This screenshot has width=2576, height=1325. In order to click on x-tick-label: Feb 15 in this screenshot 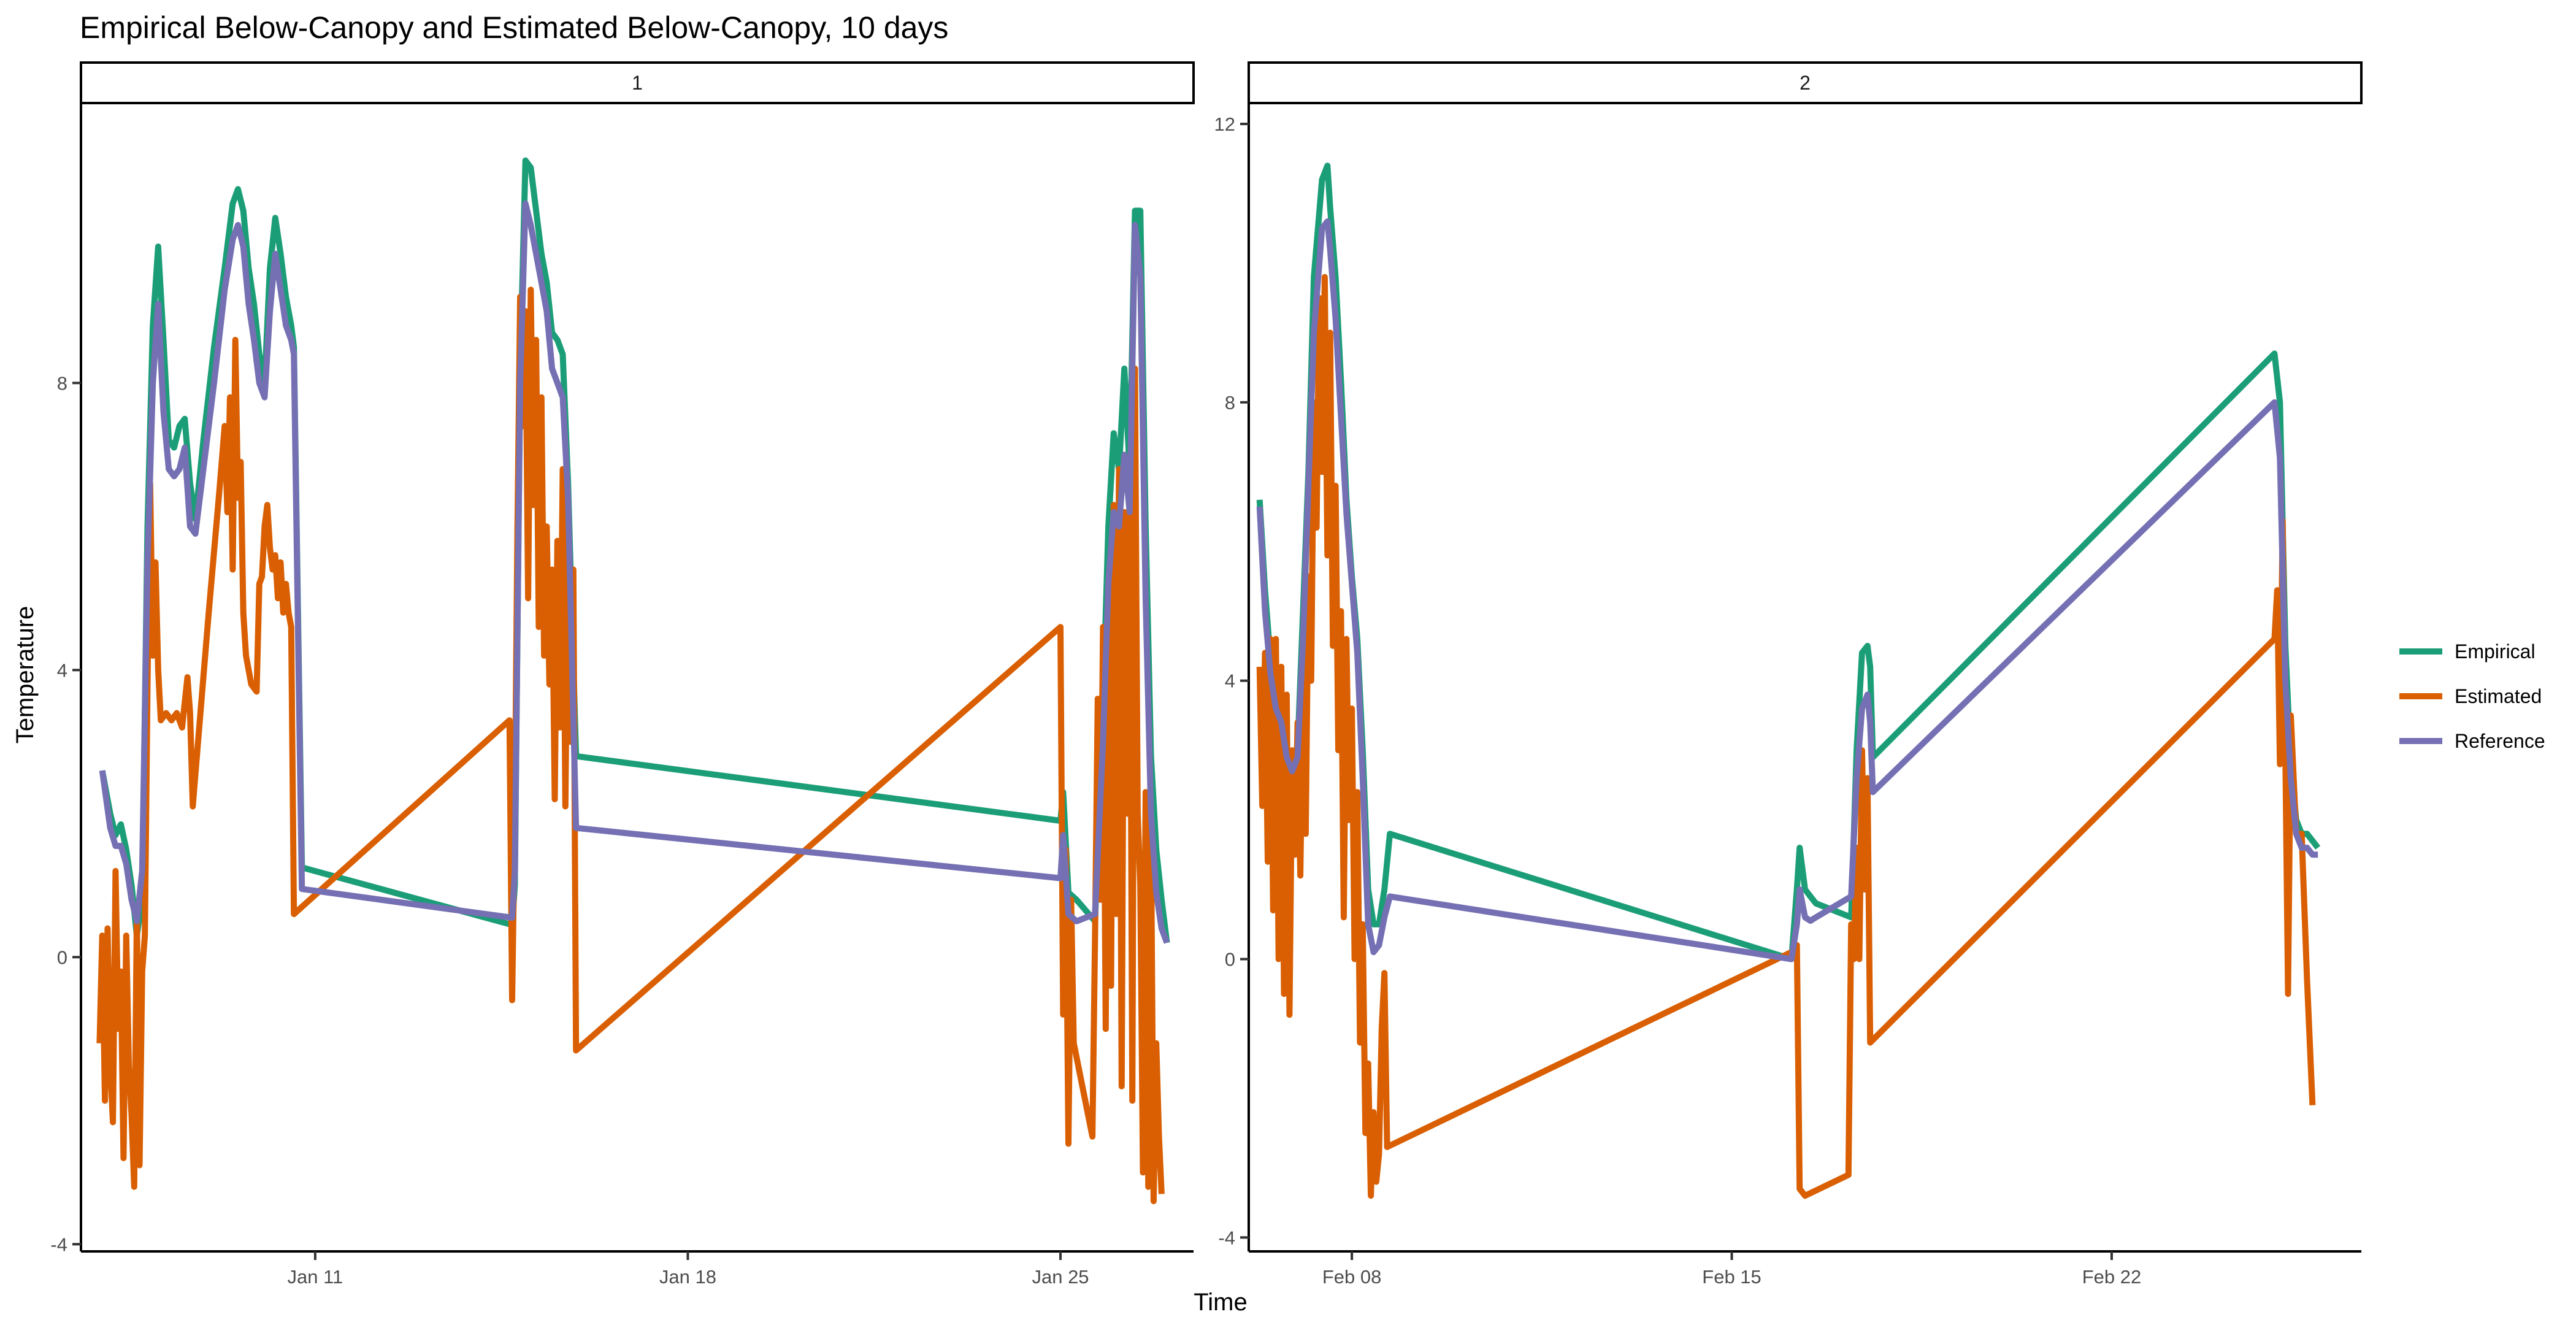, I will do `click(1731, 1277)`.